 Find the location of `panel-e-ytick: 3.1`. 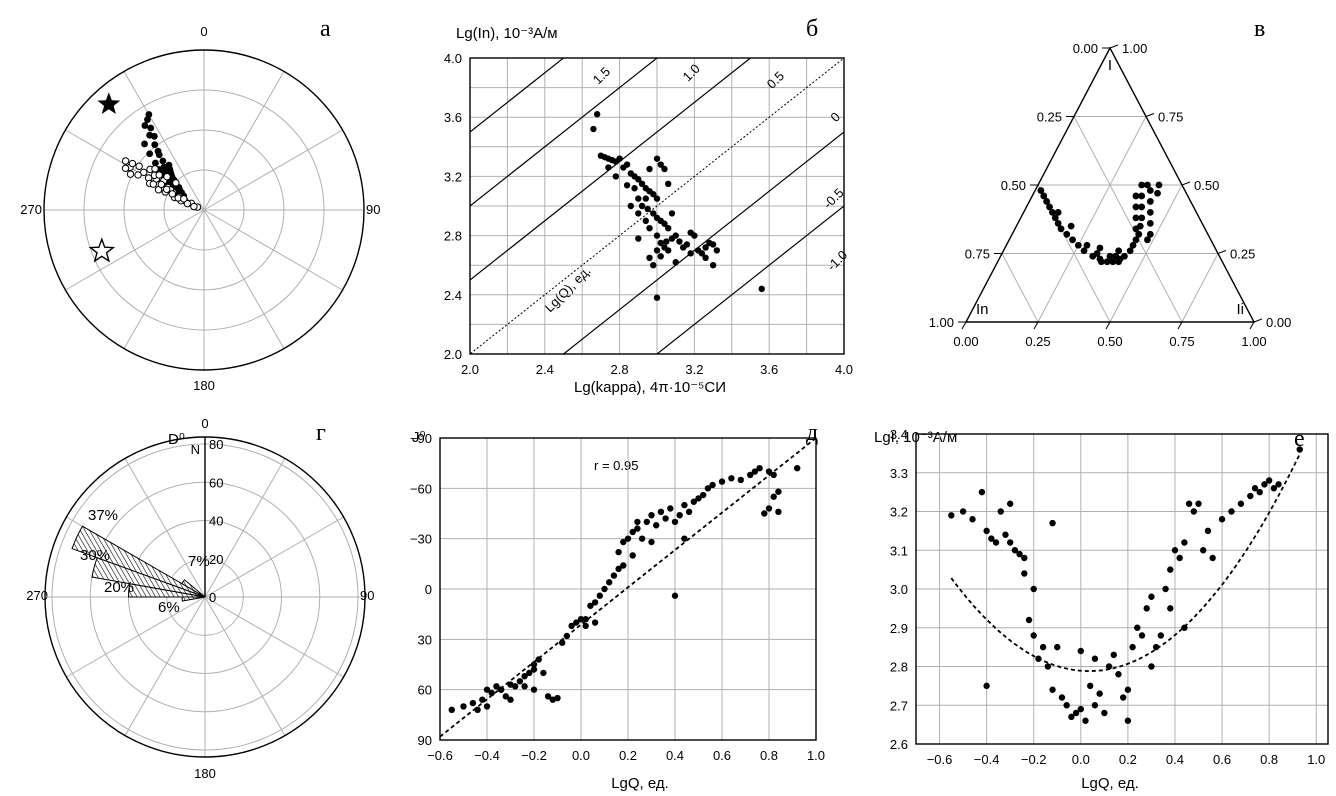

panel-e-ytick: 3.1 is located at coordinates (899, 550).